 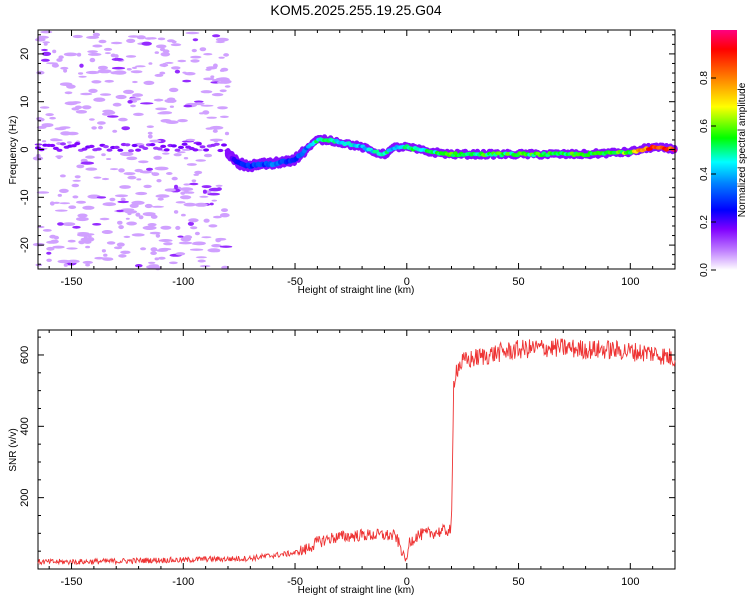 What do you see at coordinates (704, 126) in the screenshot?
I see `colorbar-tick-label: 0.6` at bounding box center [704, 126].